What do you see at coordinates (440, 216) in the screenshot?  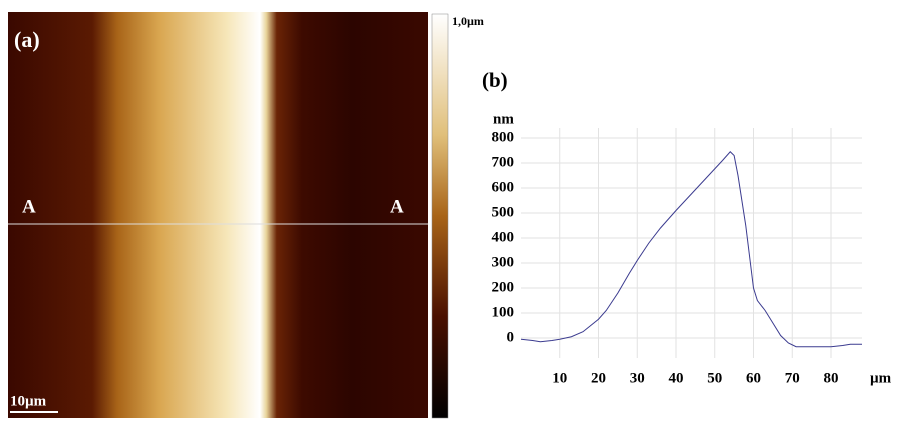 I see `color-scale` at bounding box center [440, 216].